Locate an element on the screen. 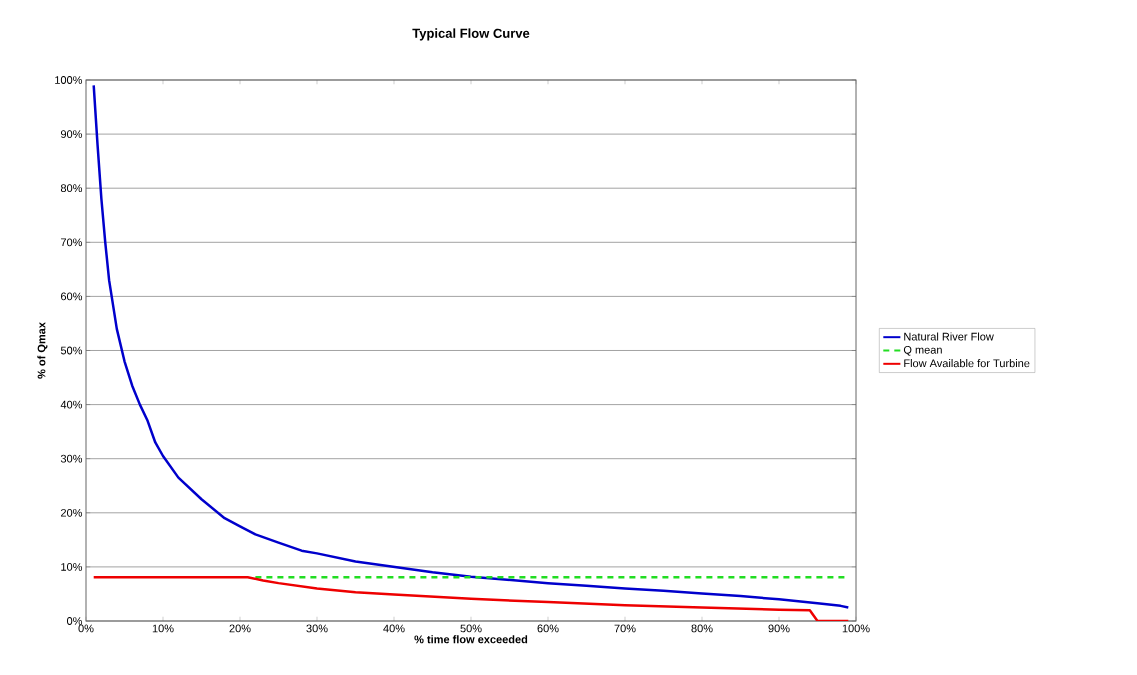 The width and height of the screenshot is (1137, 675). y-tick-label: 90% is located at coordinates (71, 134).